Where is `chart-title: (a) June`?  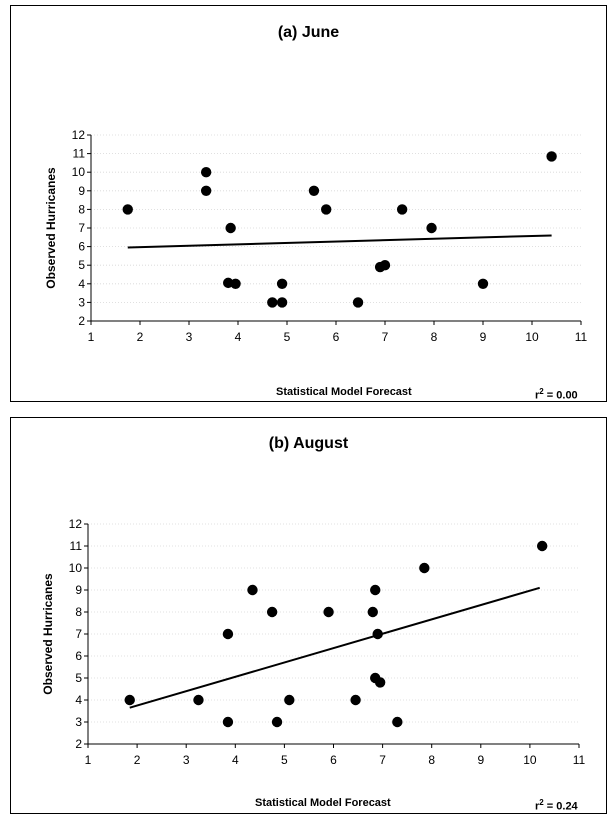
chart-title: (a) June is located at coordinates (308, 32).